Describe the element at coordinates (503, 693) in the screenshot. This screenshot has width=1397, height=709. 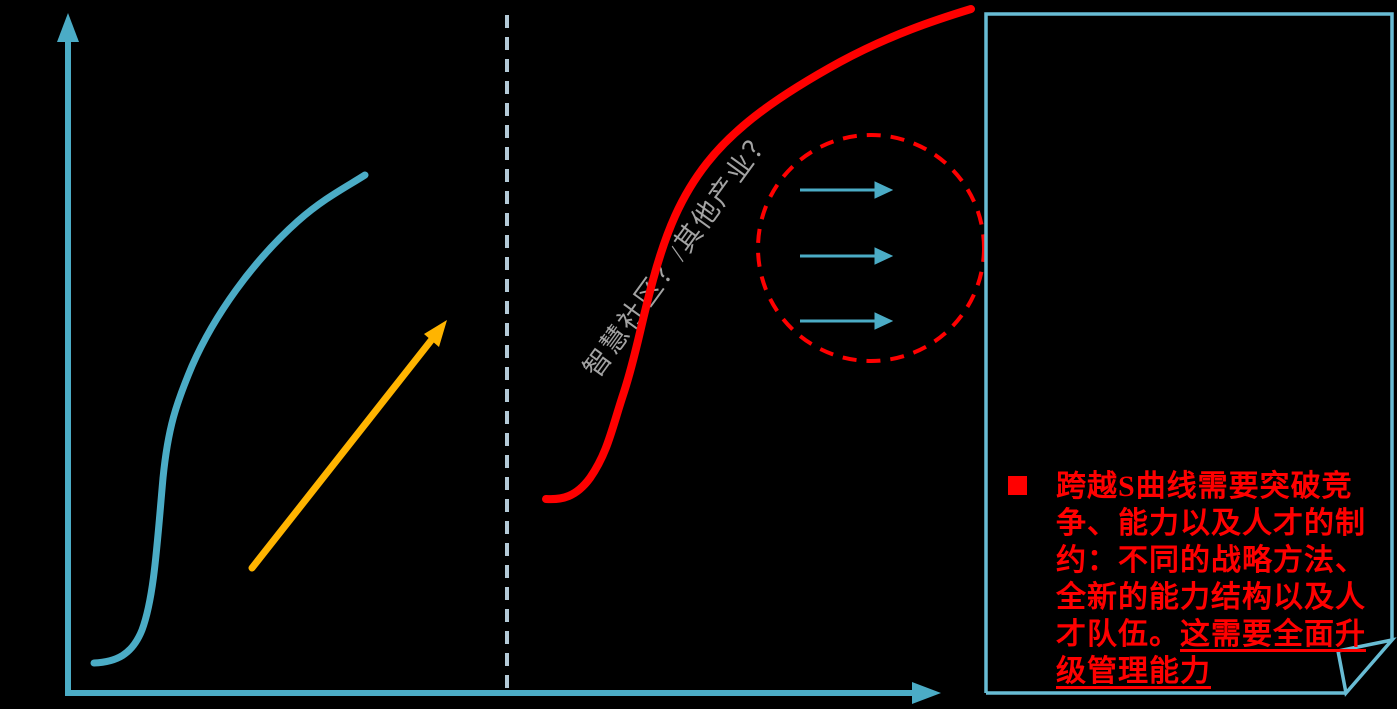
I see `x-axis` at that location.